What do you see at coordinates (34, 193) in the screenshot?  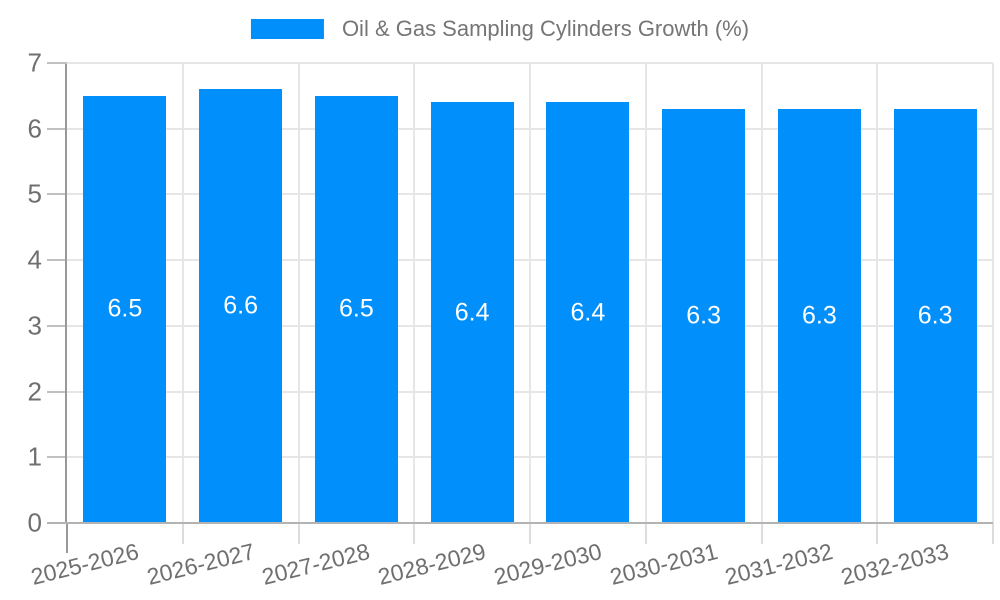 I see `y-axis-label: 5` at bounding box center [34, 193].